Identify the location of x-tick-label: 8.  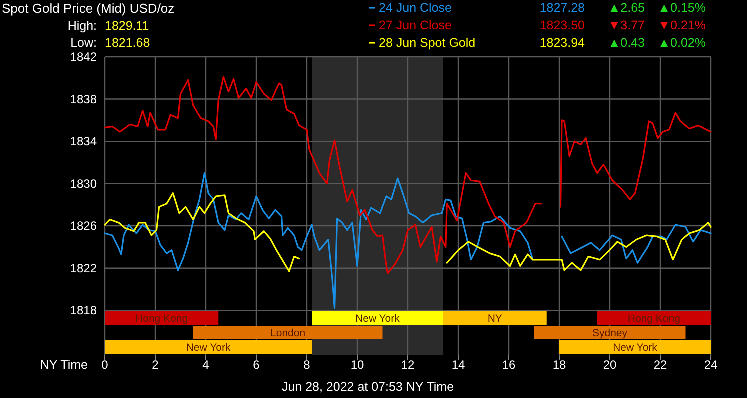
(307, 365).